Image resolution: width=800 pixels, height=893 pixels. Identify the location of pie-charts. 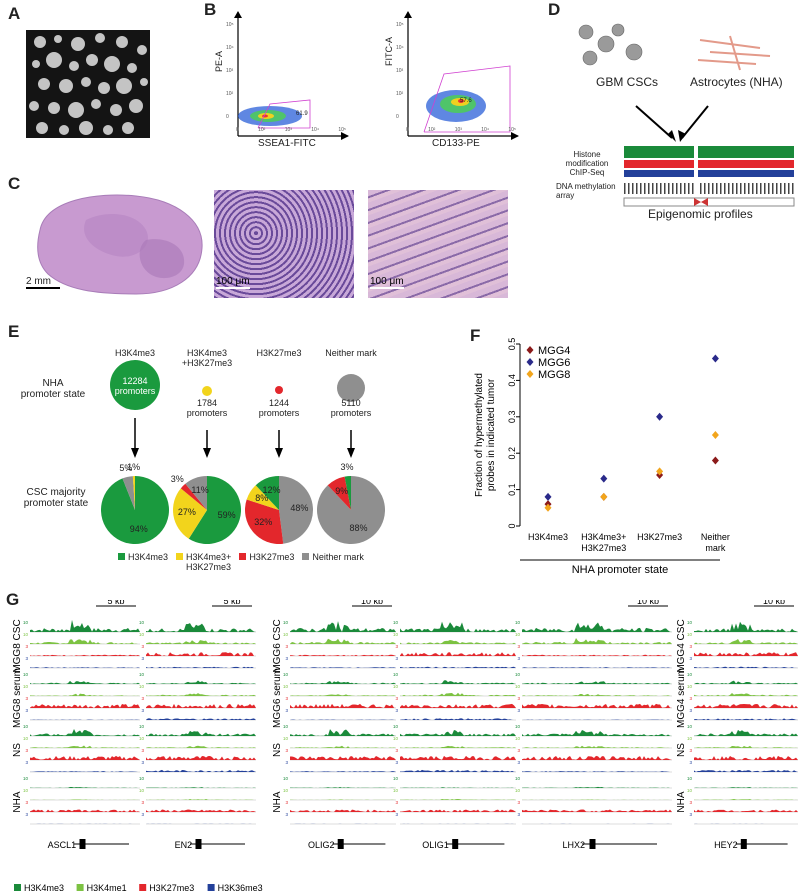
(243, 452).